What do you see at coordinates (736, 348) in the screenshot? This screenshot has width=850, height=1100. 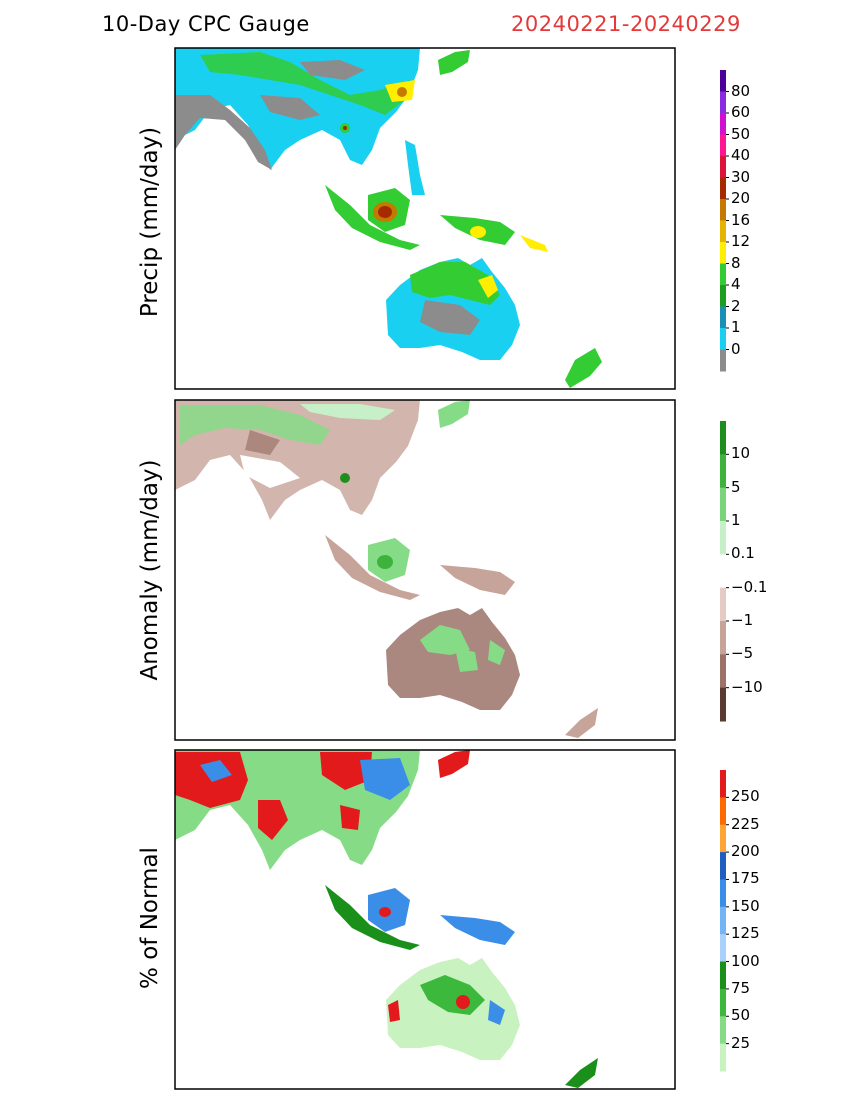 I see `precip-colorbar-label: 0` at bounding box center [736, 348].